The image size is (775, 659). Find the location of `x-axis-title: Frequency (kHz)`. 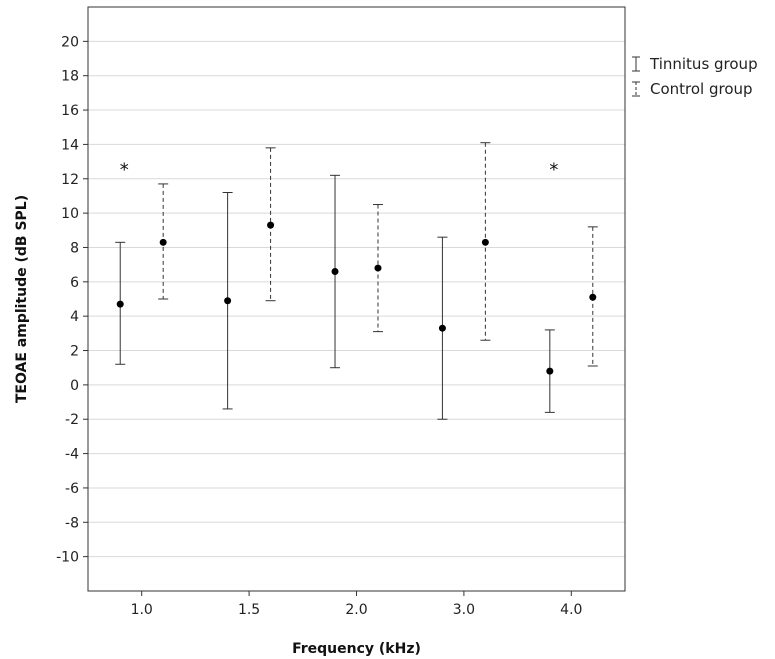

x-axis-title: Frequency (kHz) is located at coordinates (356, 649).